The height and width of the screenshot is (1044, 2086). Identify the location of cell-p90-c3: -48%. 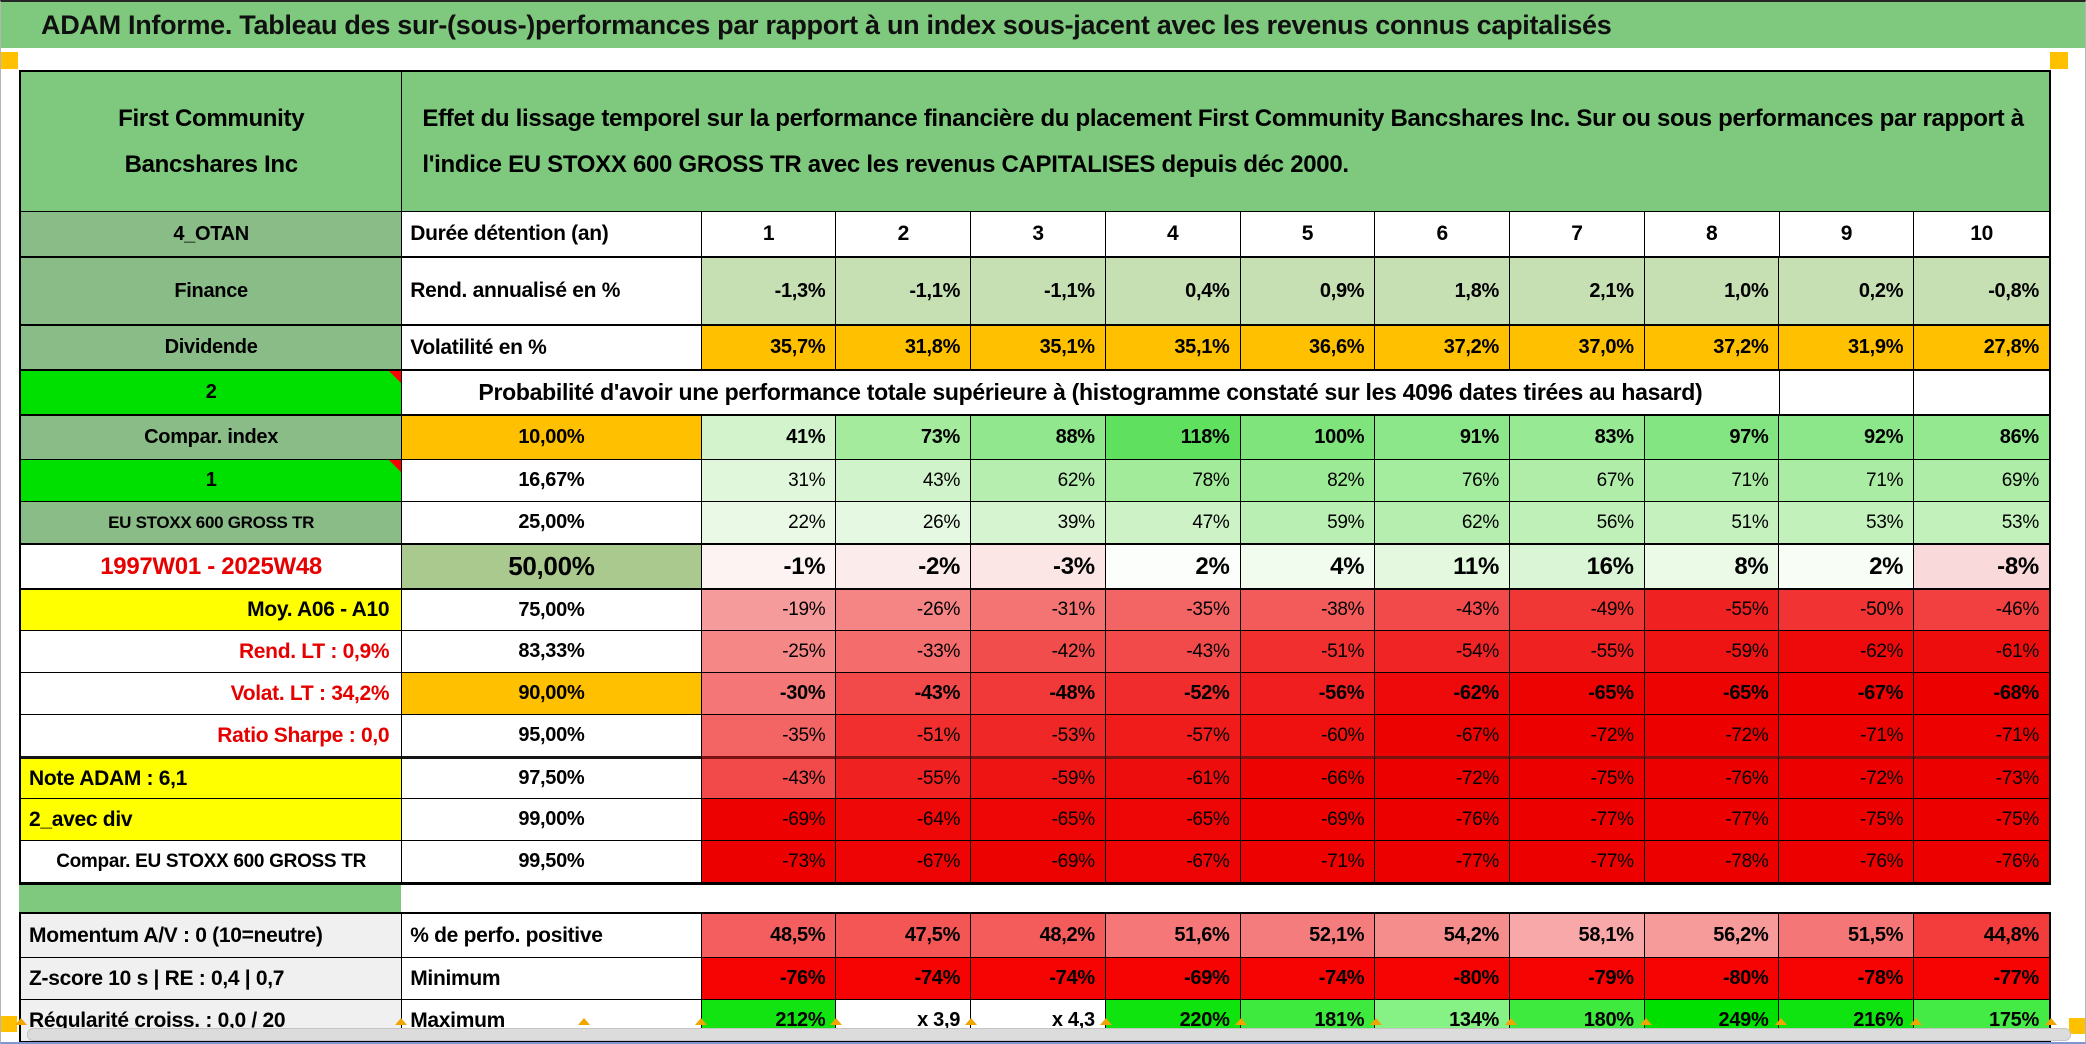
(1038, 693).